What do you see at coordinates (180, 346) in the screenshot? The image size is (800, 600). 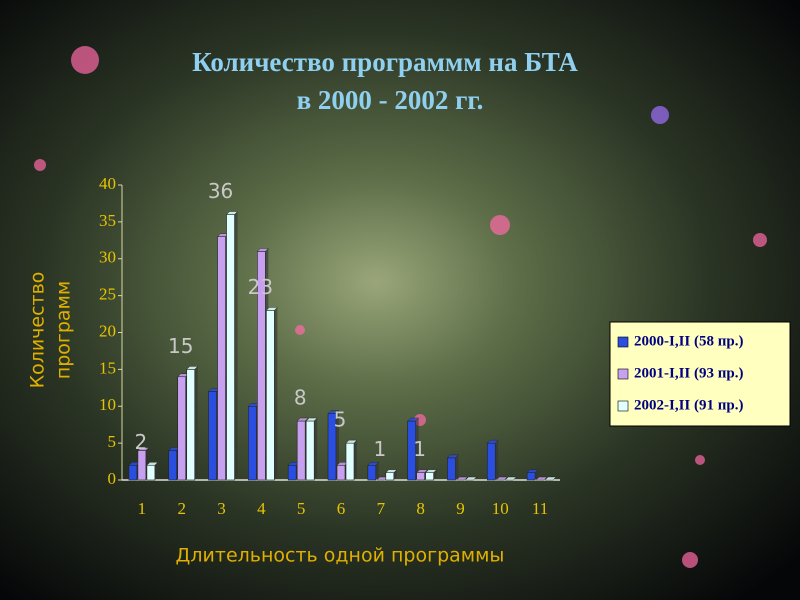 I see `data-label: 15` at bounding box center [180, 346].